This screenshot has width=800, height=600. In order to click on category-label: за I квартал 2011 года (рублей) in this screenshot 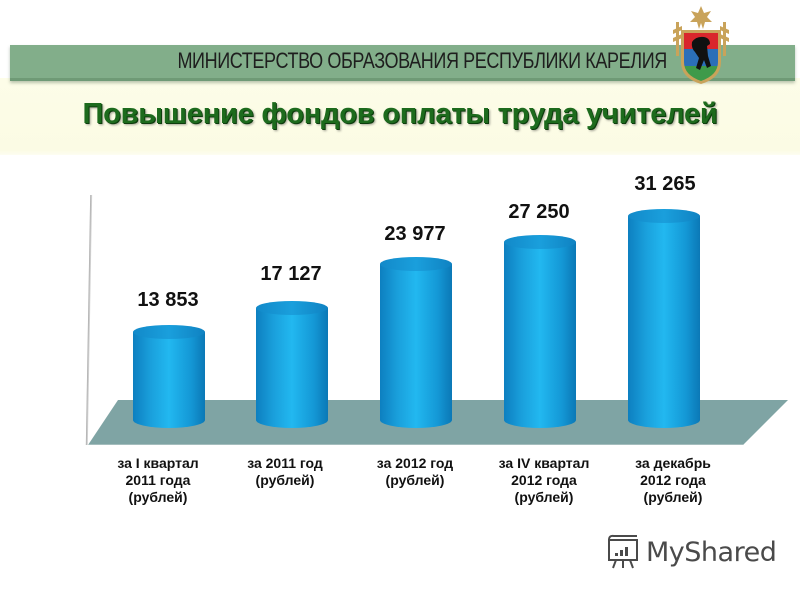, I will do `click(158, 480)`.